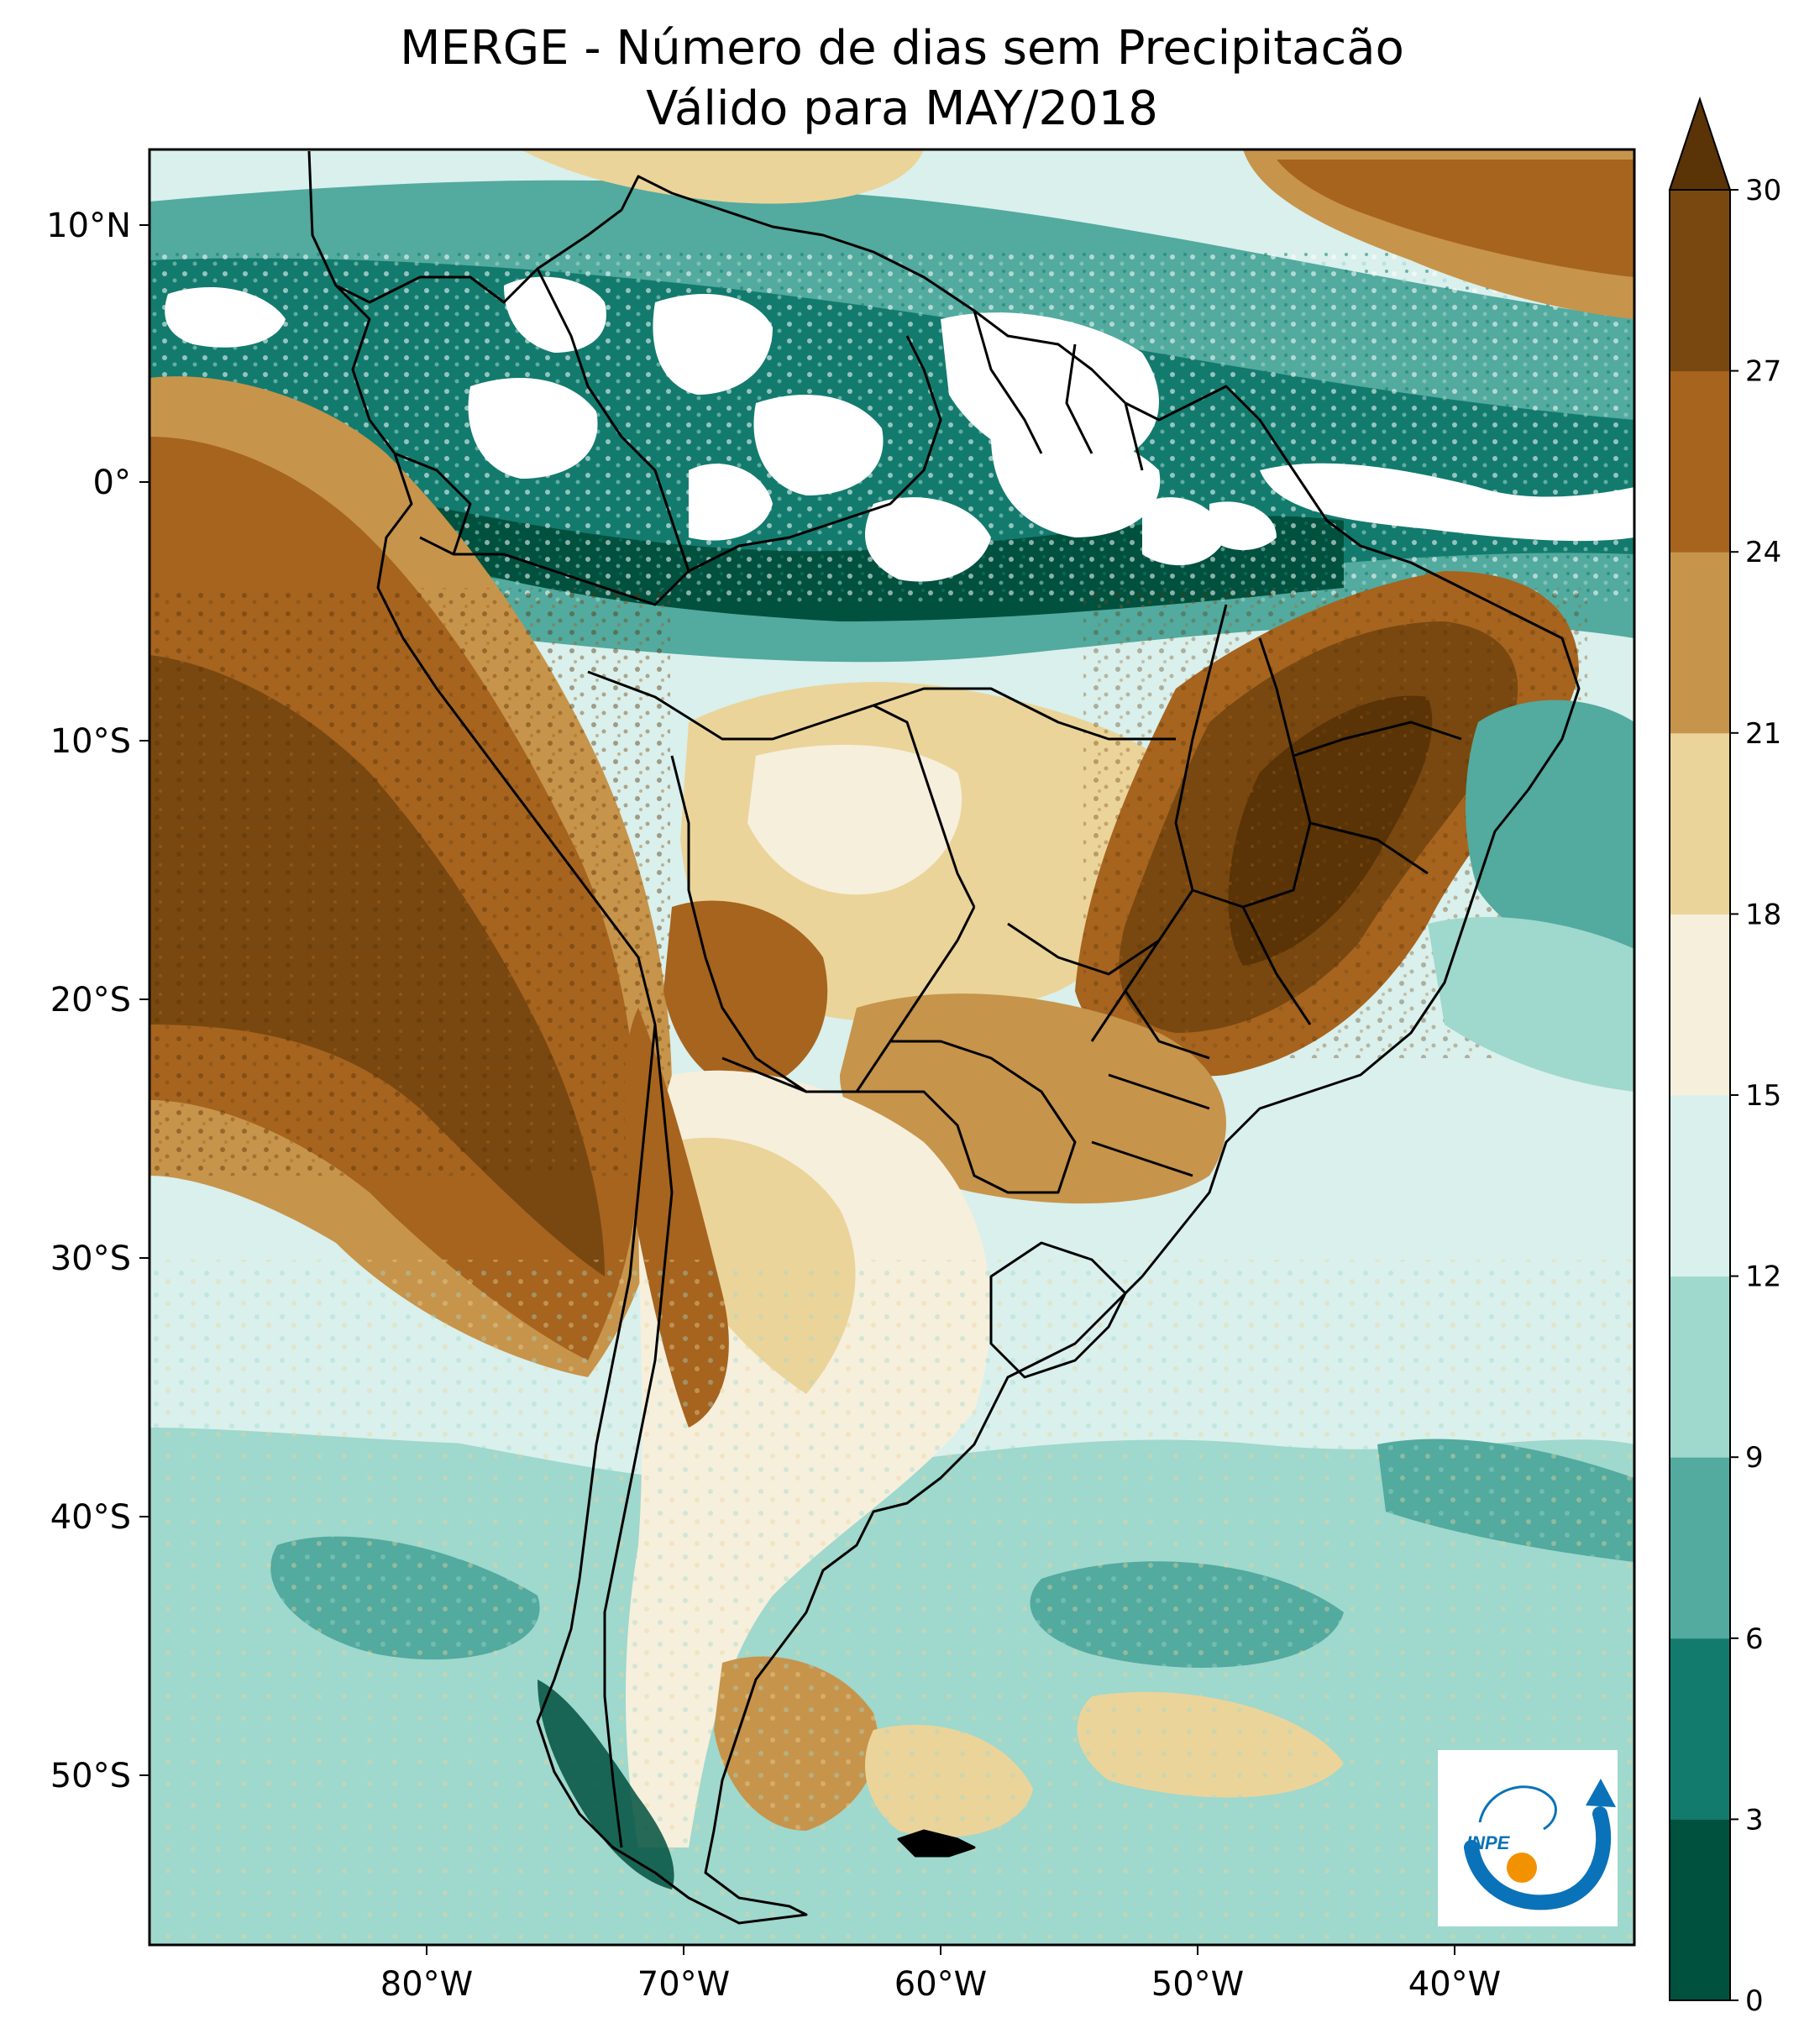 This screenshot has height=2044, width=1804. What do you see at coordinates (1550, 837) in the screenshot?
I see `east-coast-teal` at bounding box center [1550, 837].